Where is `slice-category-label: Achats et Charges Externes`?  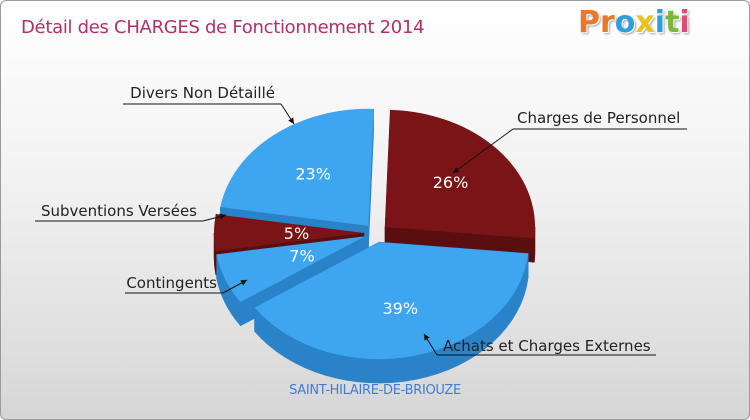 slice-category-label: Achats et Charges Externes is located at coordinates (547, 346).